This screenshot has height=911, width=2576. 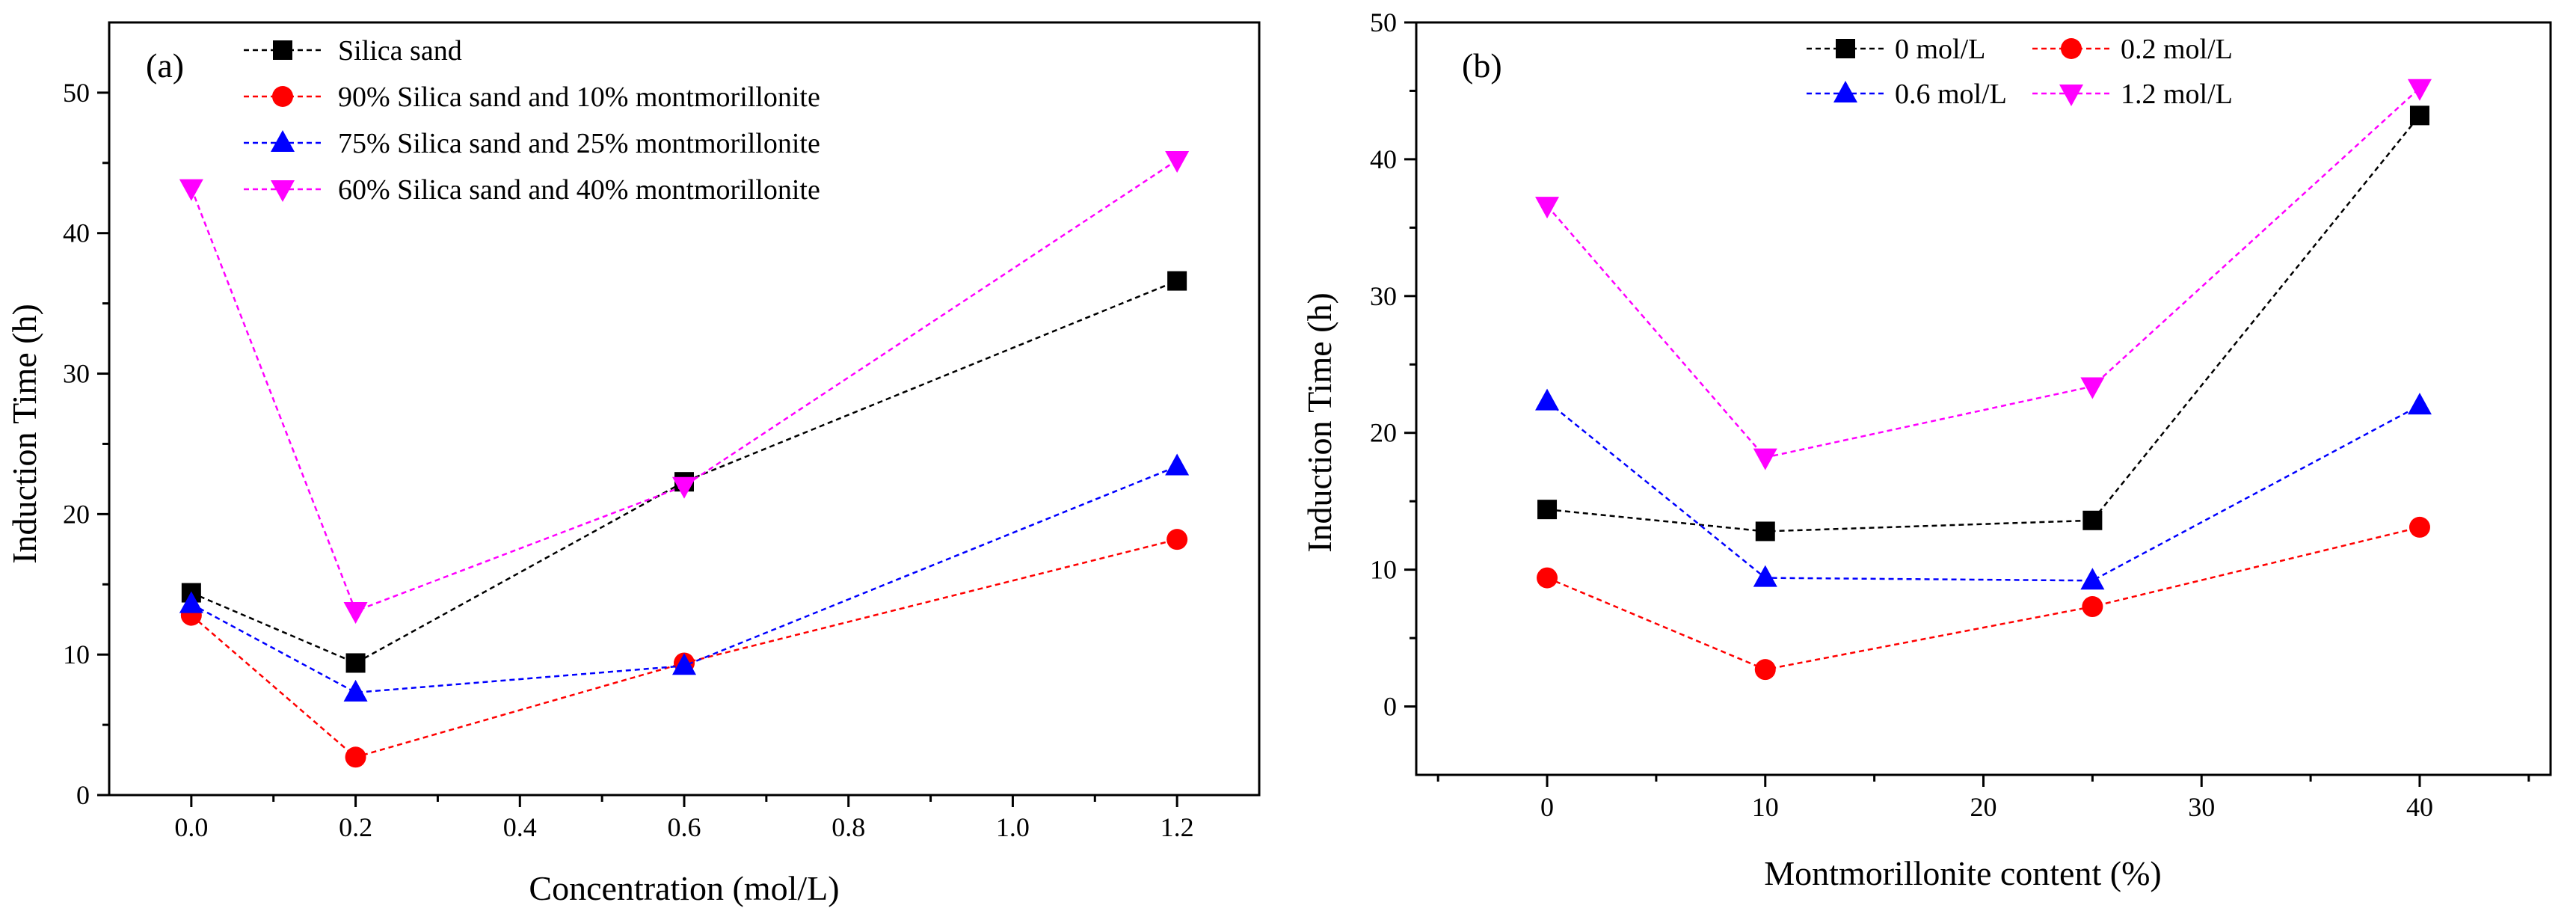 I want to click on panel-a-x-tick-label: 0.2, so click(x=355, y=827).